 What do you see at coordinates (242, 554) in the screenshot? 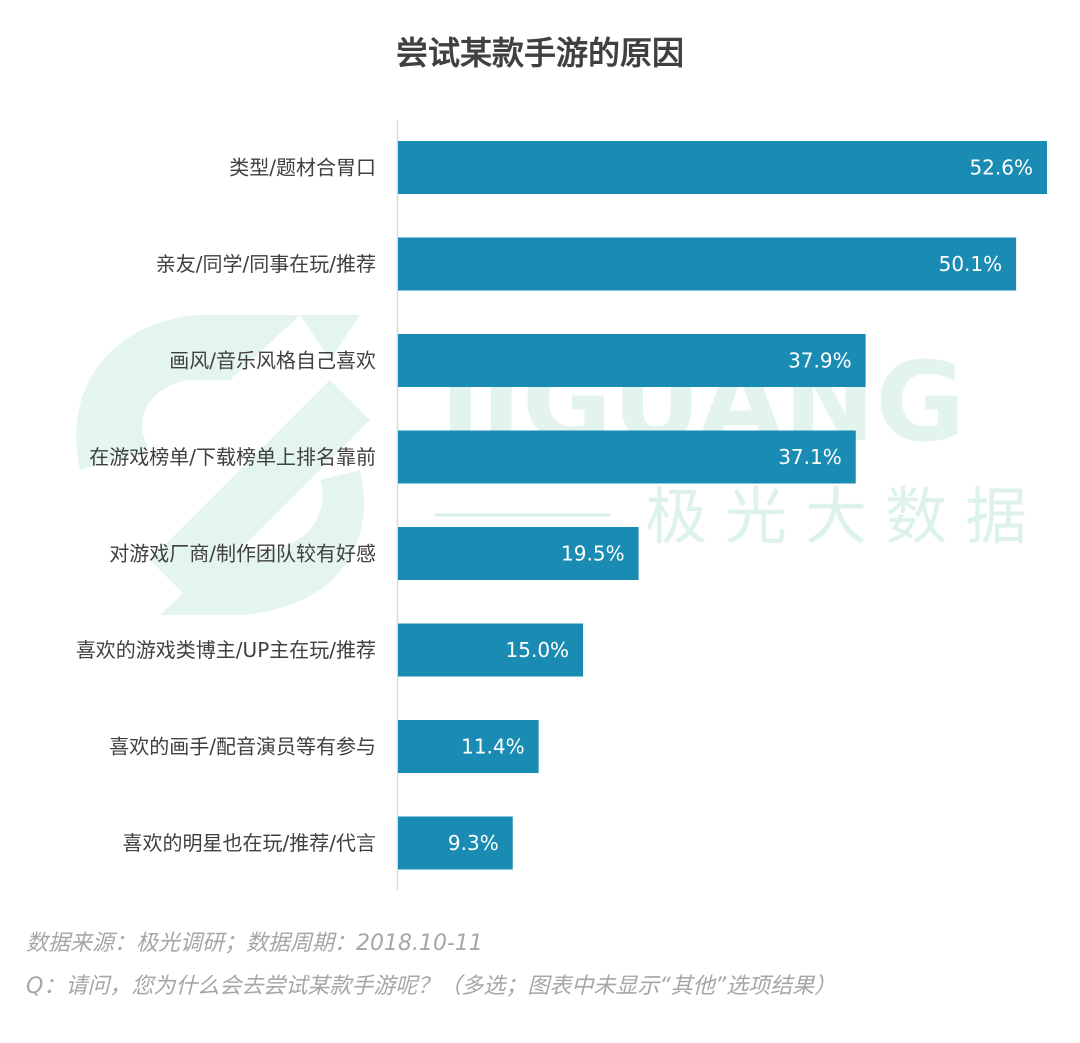
I see `category-label-4: 对游戏厂商/制作团队较有好感` at bounding box center [242, 554].